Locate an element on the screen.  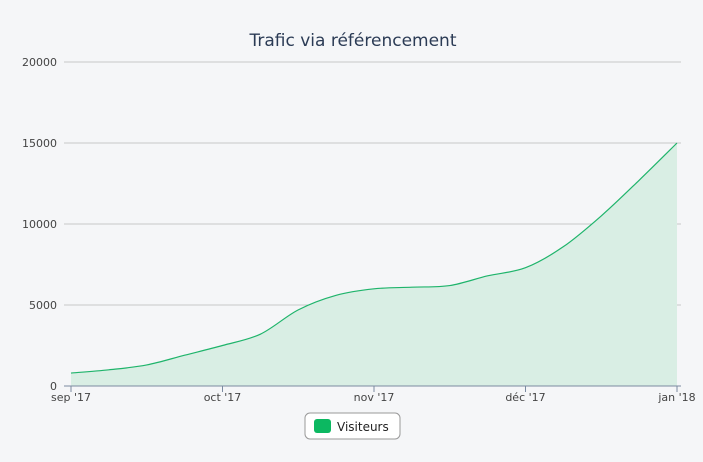
x-tick-label: nov '17 is located at coordinates (374, 397).